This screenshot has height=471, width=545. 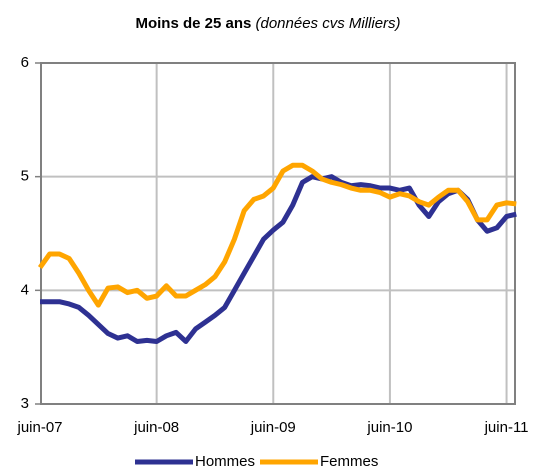 I want to click on x-tick-label: juin-08, so click(x=156, y=427).